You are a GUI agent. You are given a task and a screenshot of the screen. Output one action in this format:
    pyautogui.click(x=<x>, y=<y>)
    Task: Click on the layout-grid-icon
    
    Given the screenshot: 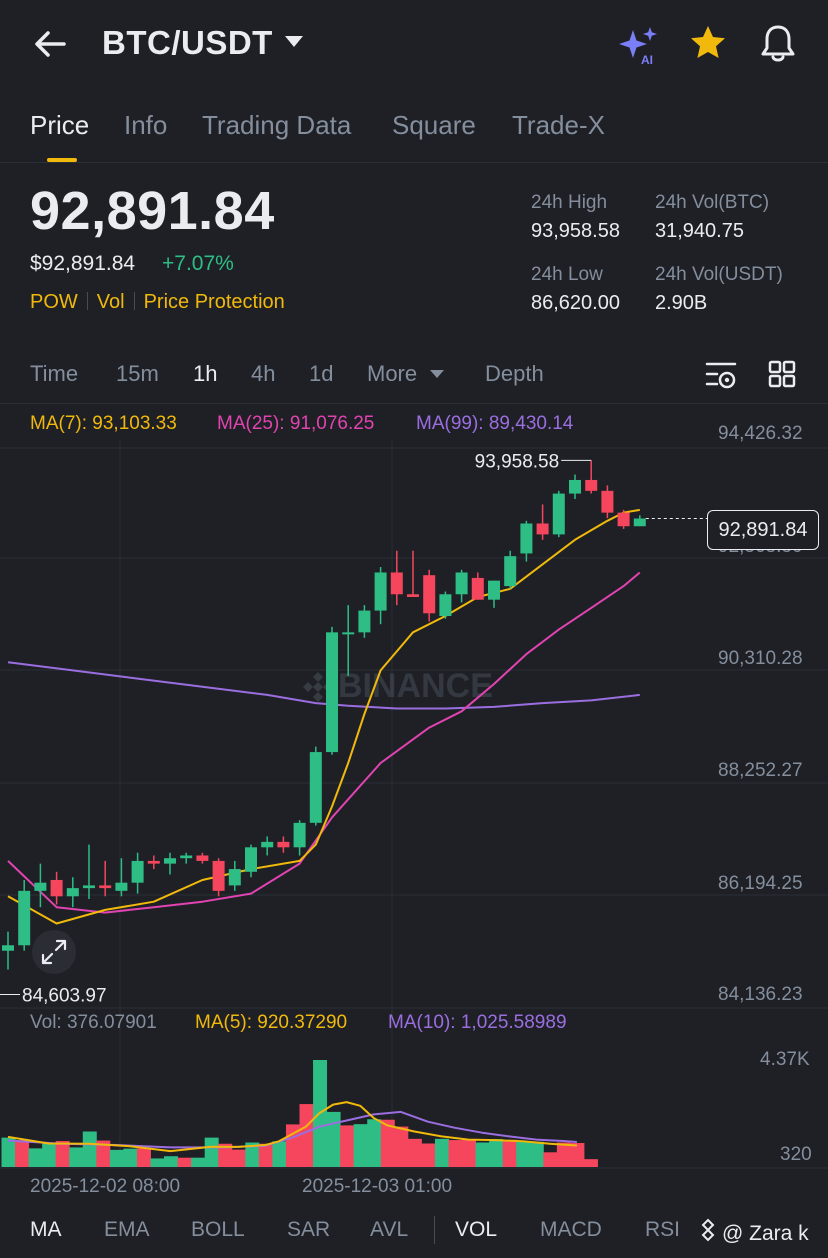 What is the action you would take?
    pyautogui.click(x=782, y=374)
    